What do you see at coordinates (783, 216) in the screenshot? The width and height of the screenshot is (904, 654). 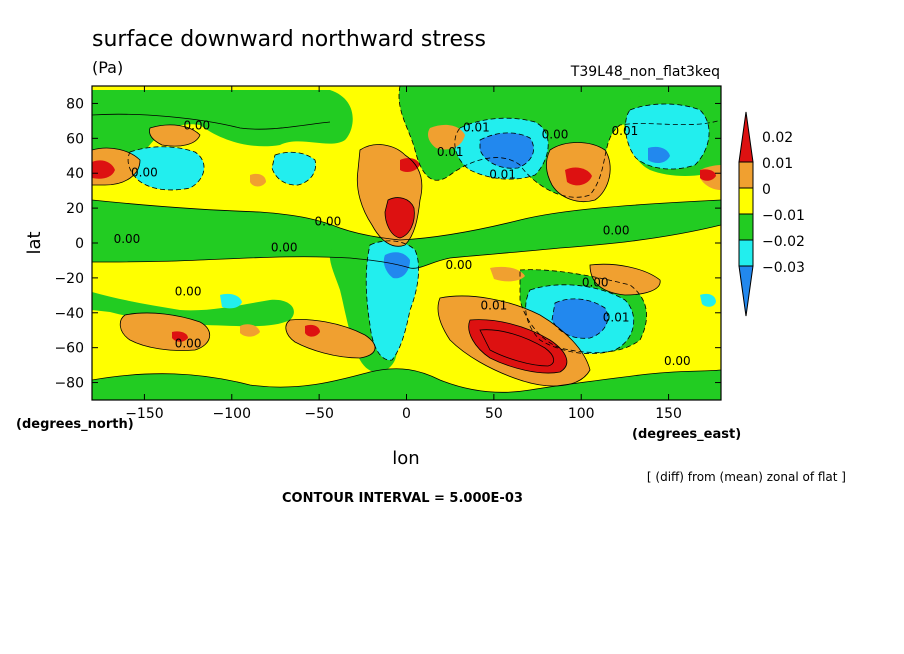 I see `colorbar-label: −0.01` at bounding box center [783, 216].